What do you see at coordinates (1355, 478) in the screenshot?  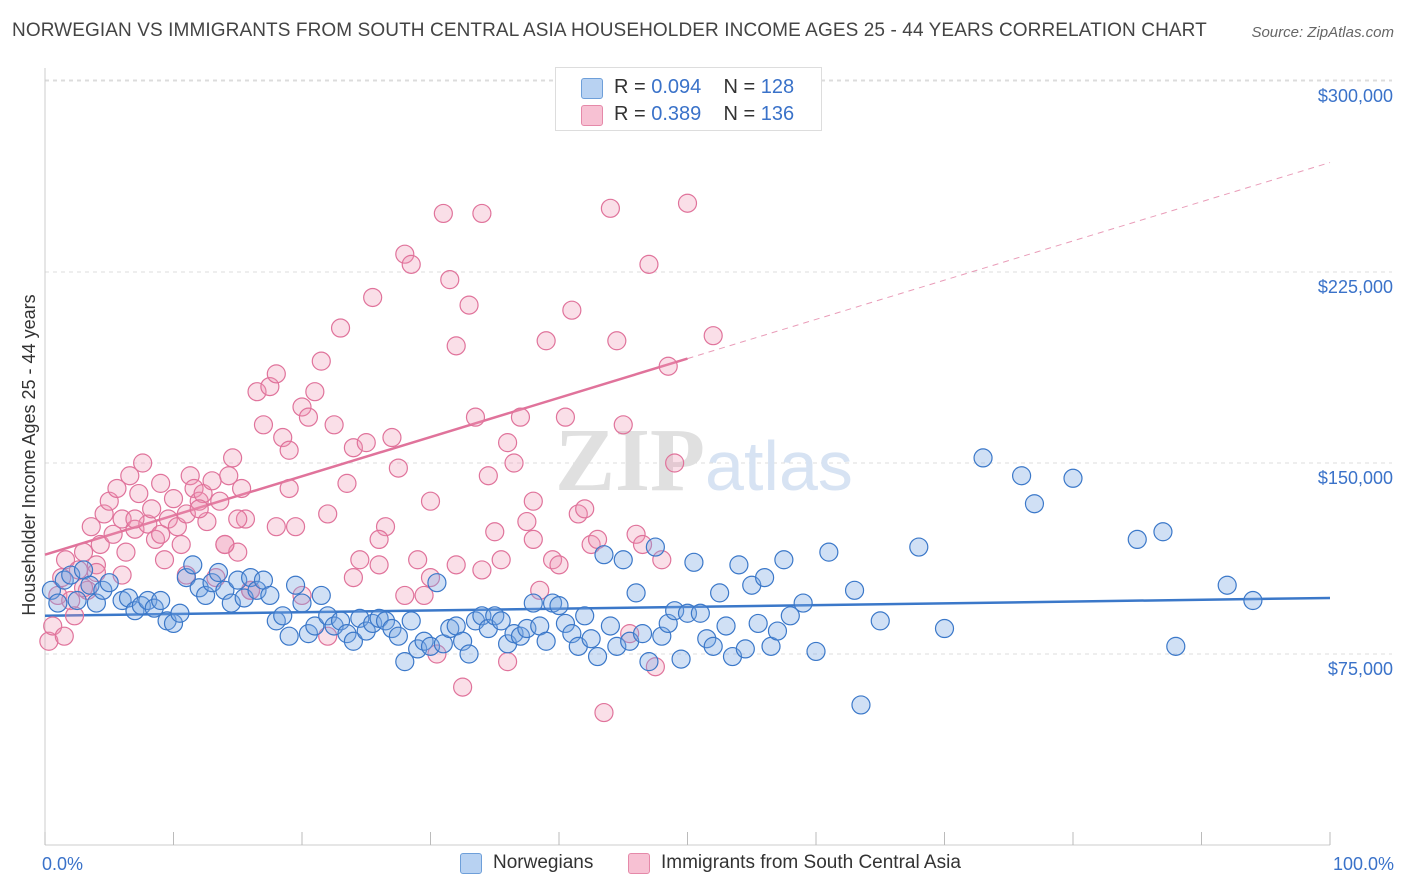 I see `y-tick-label: $150,000` at bounding box center [1355, 478].